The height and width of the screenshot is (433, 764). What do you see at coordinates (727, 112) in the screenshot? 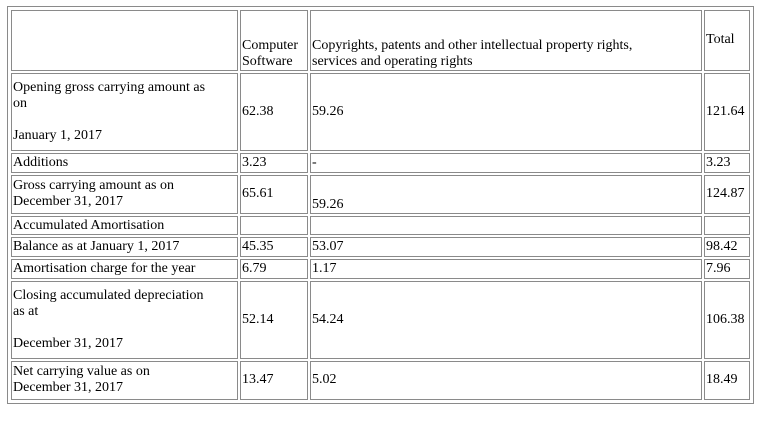
I see `cell-total: 121.64` at bounding box center [727, 112].